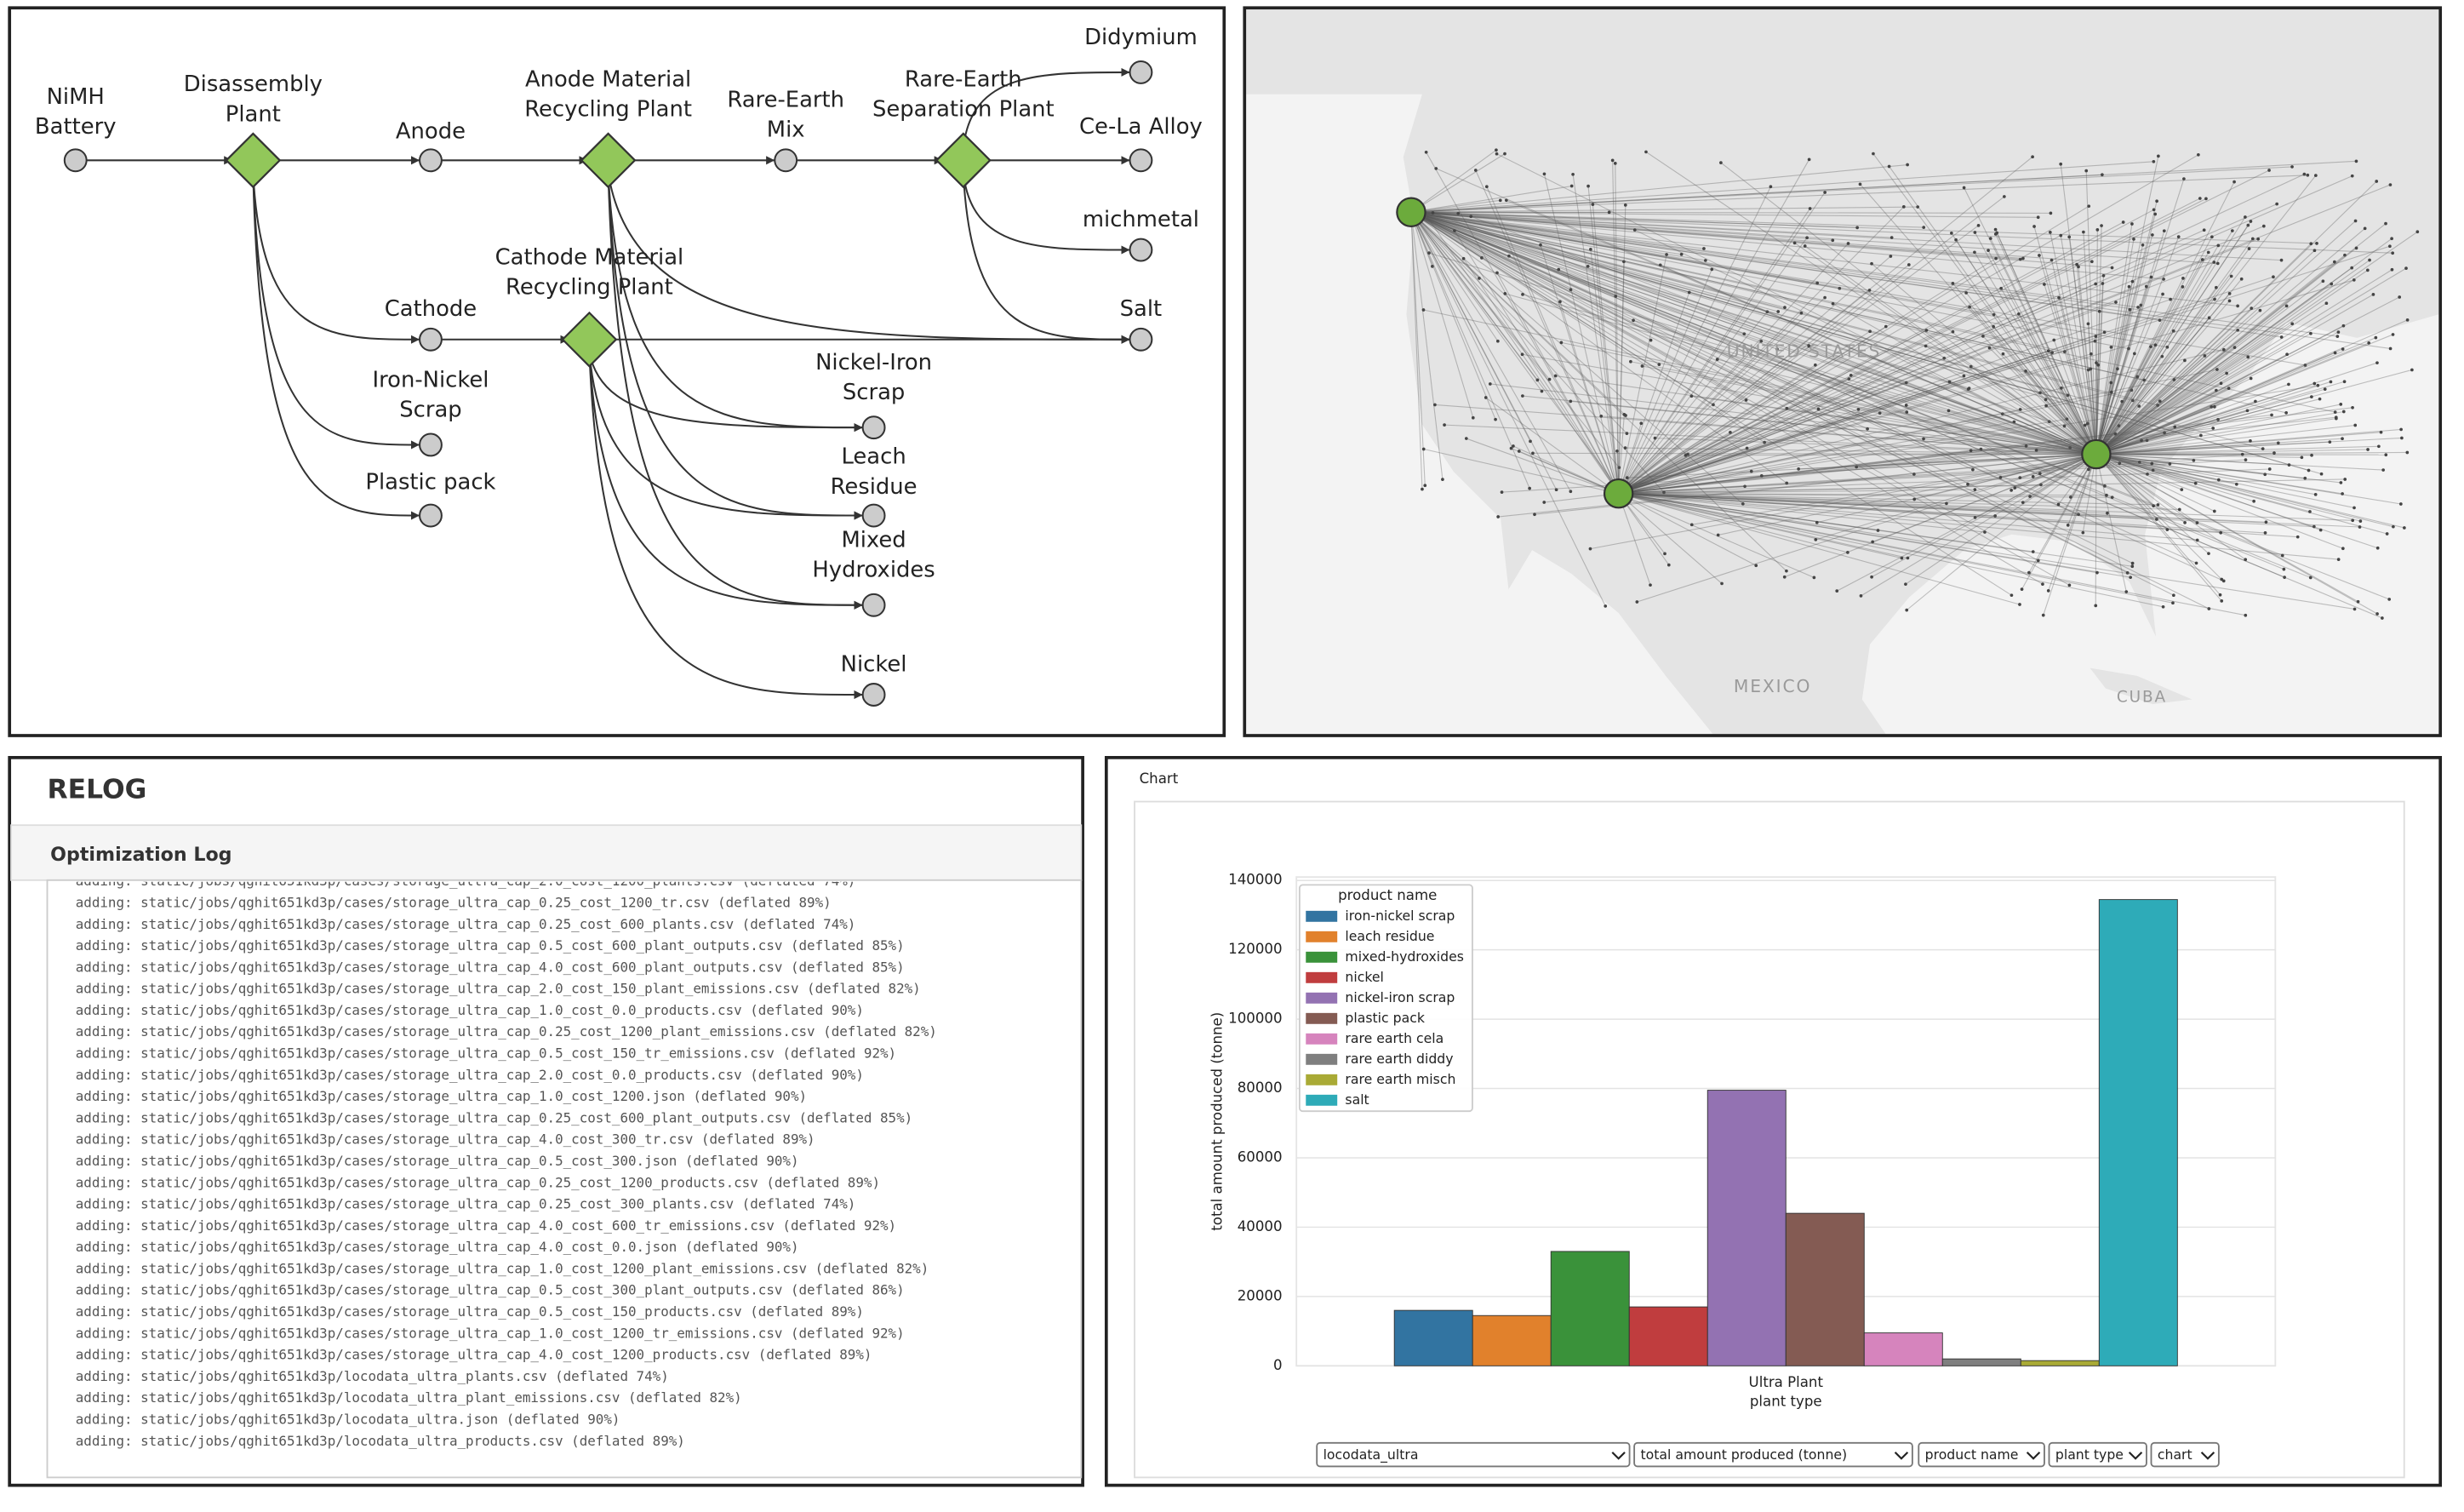  Describe the element at coordinates (1400, 916) in the screenshot. I see `legend-label: iron-nickel scrap` at that location.